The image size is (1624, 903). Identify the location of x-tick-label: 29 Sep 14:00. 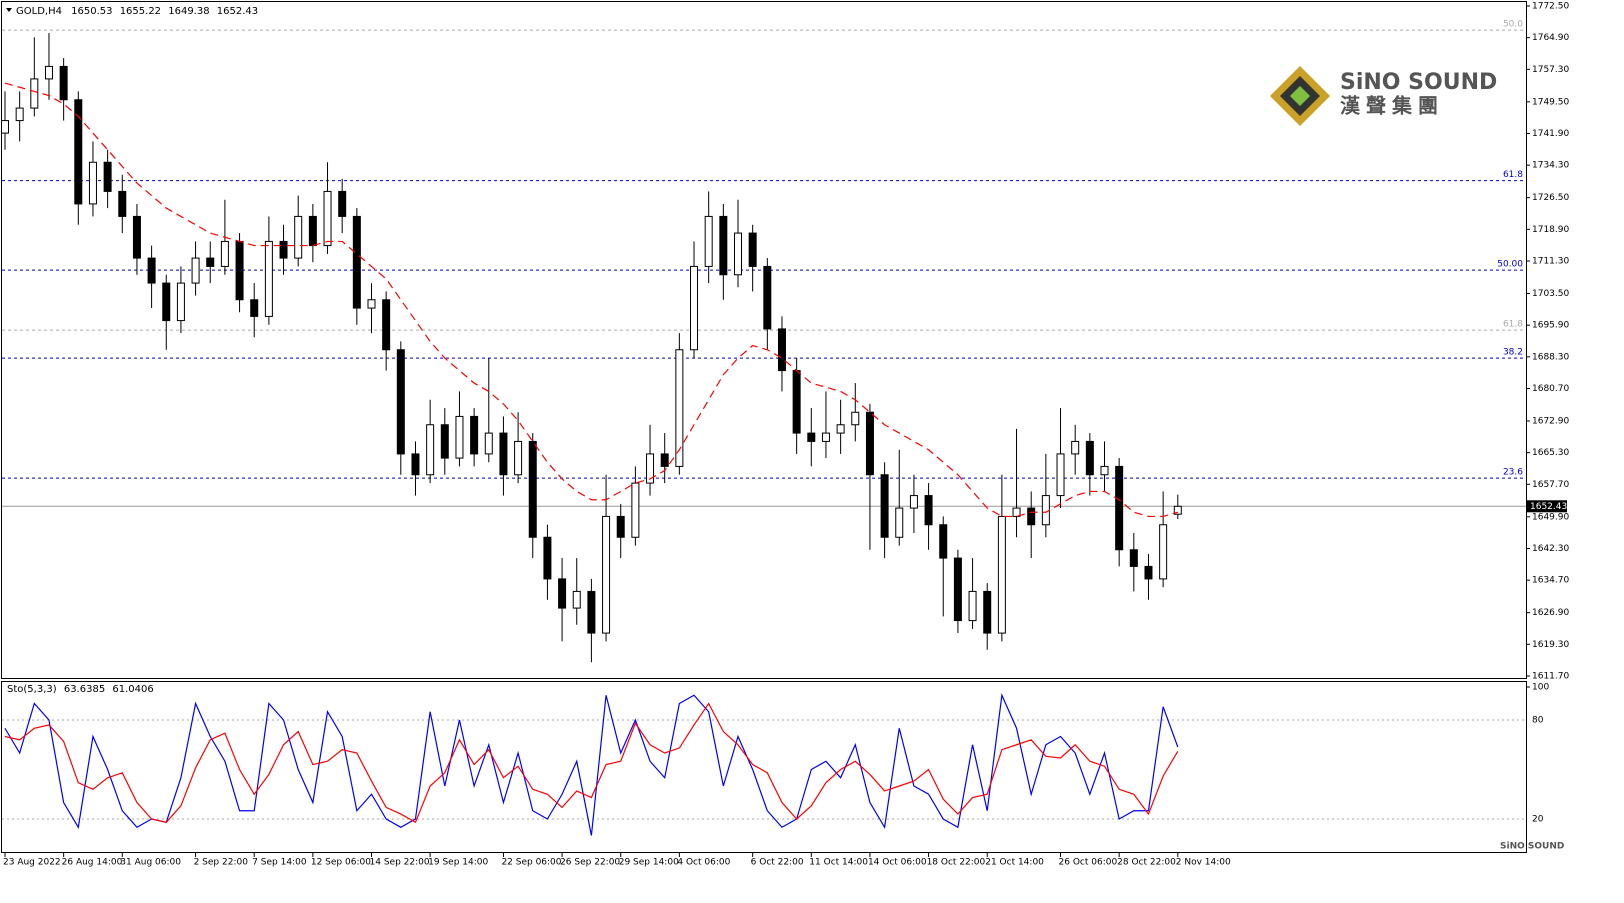
(649, 863).